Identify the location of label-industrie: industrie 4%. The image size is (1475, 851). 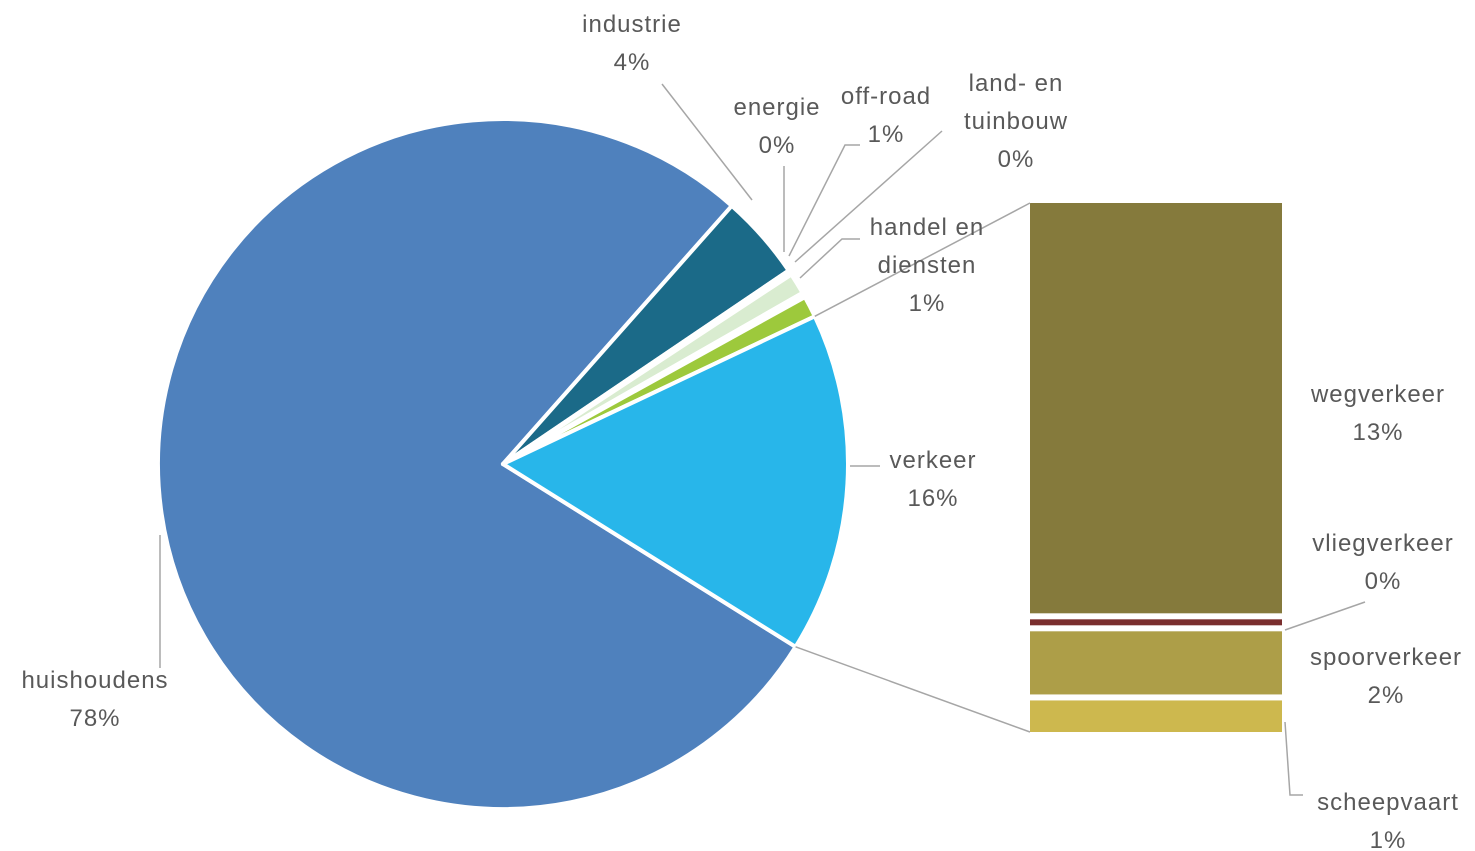
(632, 43).